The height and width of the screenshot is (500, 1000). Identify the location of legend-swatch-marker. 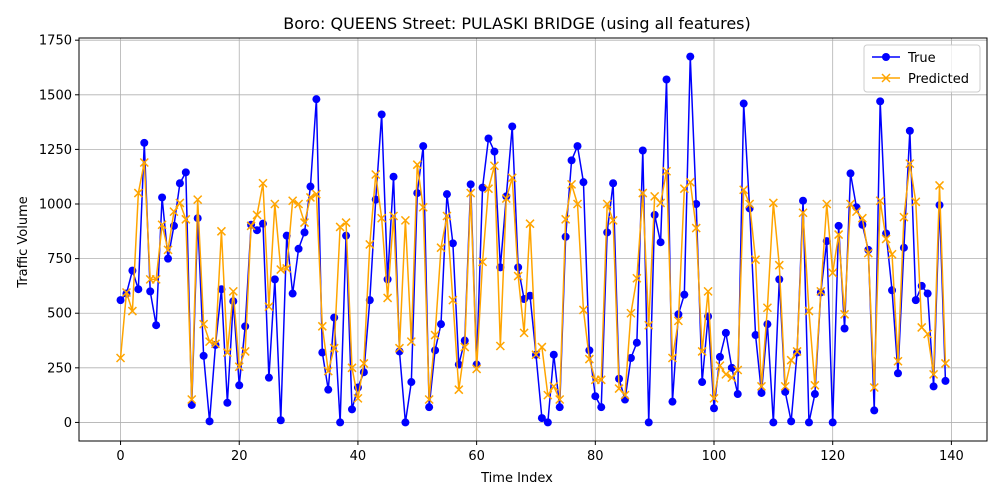
(886, 57).